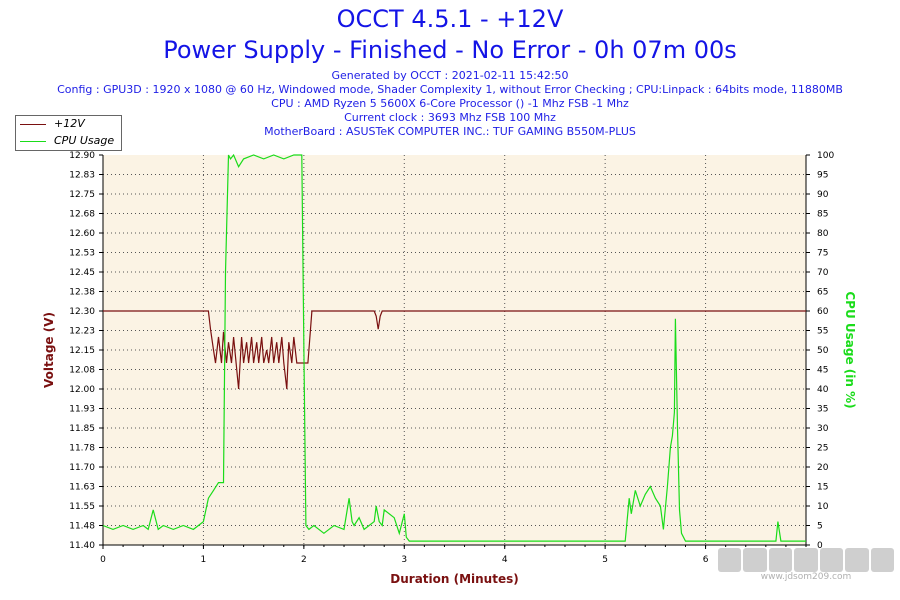  I want to click on y2-tick-label: 45, so click(822, 371).